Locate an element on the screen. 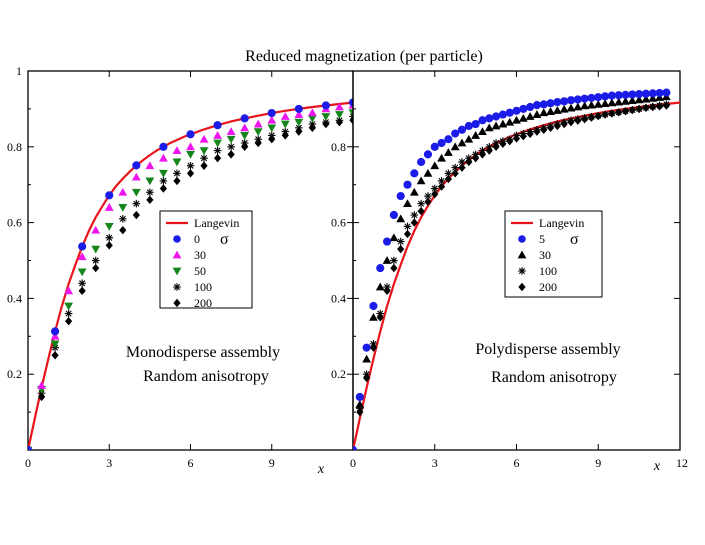 The height and width of the screenshot is (545, 705). legend-label: 30 is located at coordinates (545, 255).